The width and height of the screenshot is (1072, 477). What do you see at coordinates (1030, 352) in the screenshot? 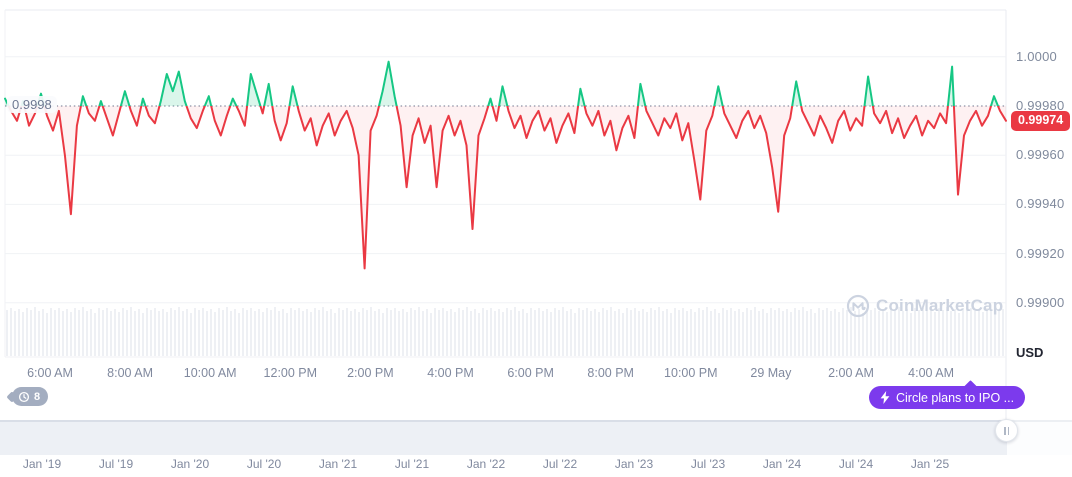
I see `yaxis-unit-label: USD` at bounding box center [1030, 352].